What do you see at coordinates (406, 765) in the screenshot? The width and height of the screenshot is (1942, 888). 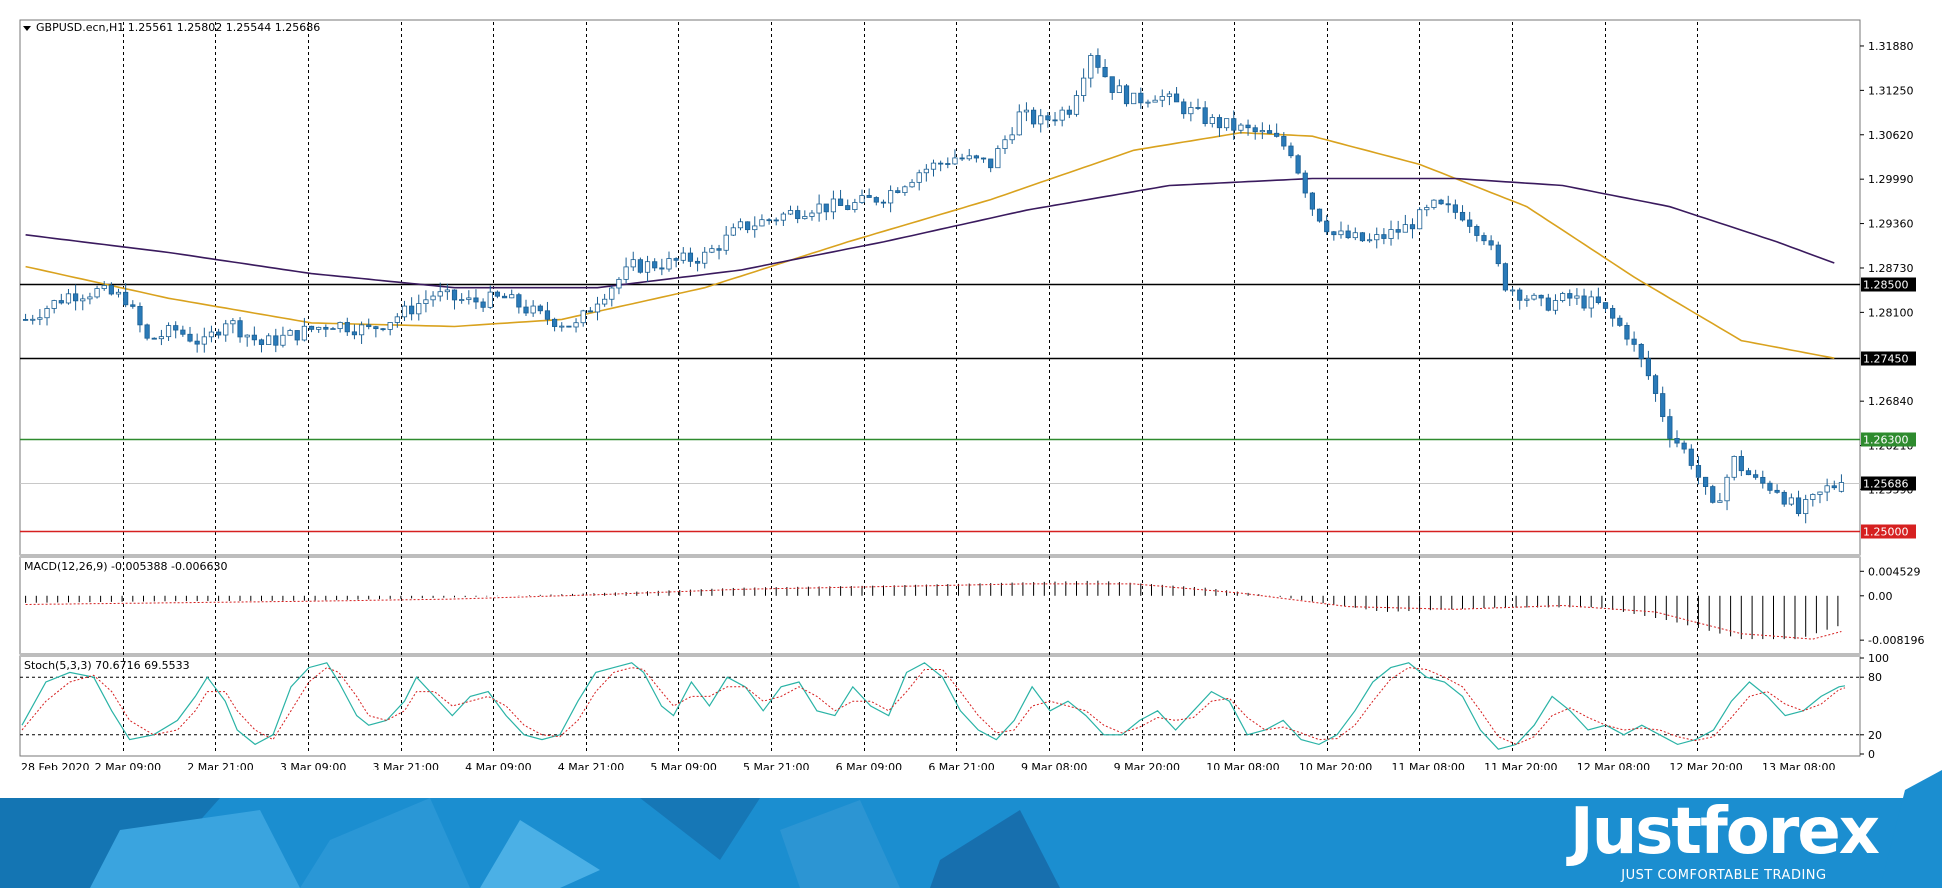 I see `time-tick-label: 3 Mar 21:00` at bounding box center [406, 765].